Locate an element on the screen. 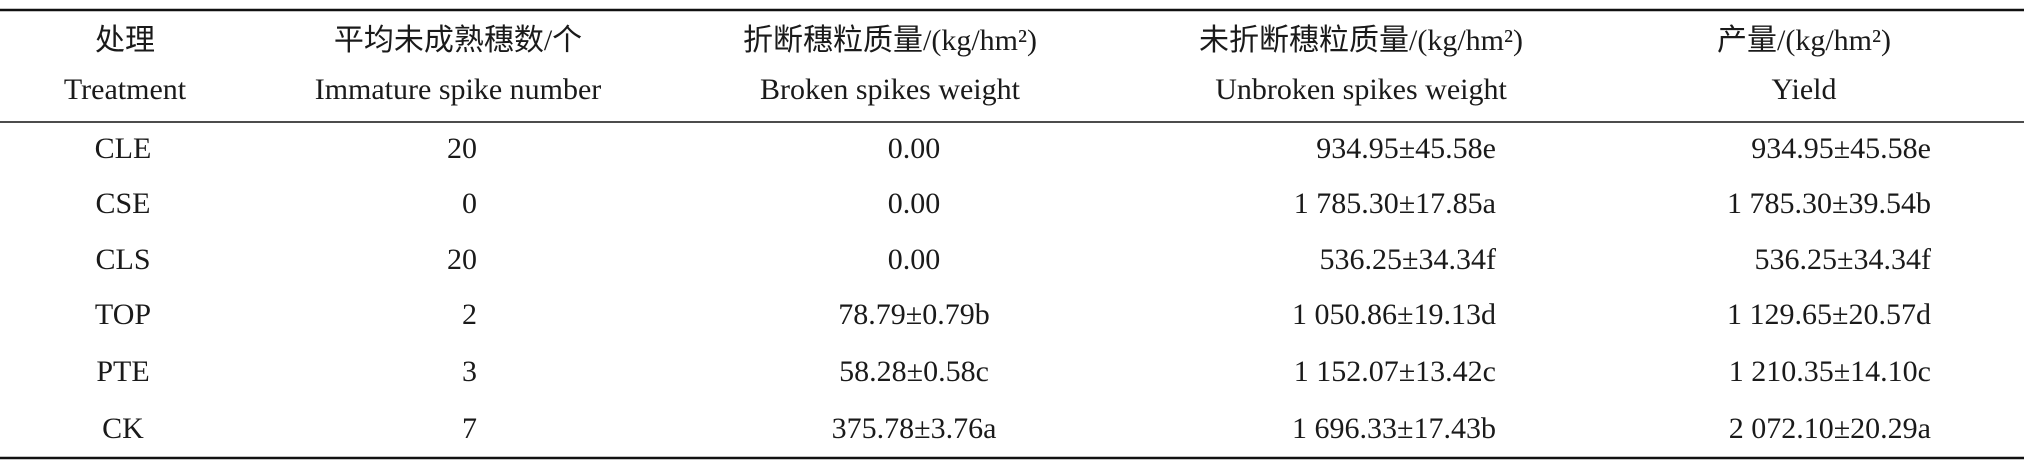  cell: 375.78±3.76a is located at coordinates (914, 428).